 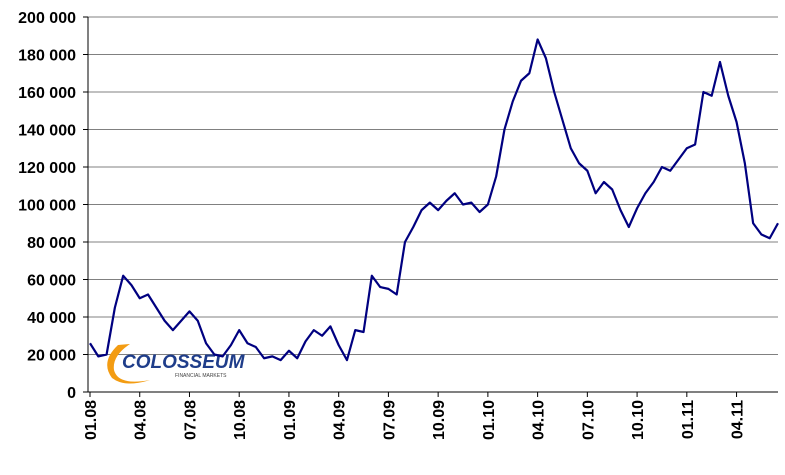 What do you see at coordinates (184, 362) in the screenshot?
I see `logo-name: COLOSSEUM` at bounding box center [184, 362].